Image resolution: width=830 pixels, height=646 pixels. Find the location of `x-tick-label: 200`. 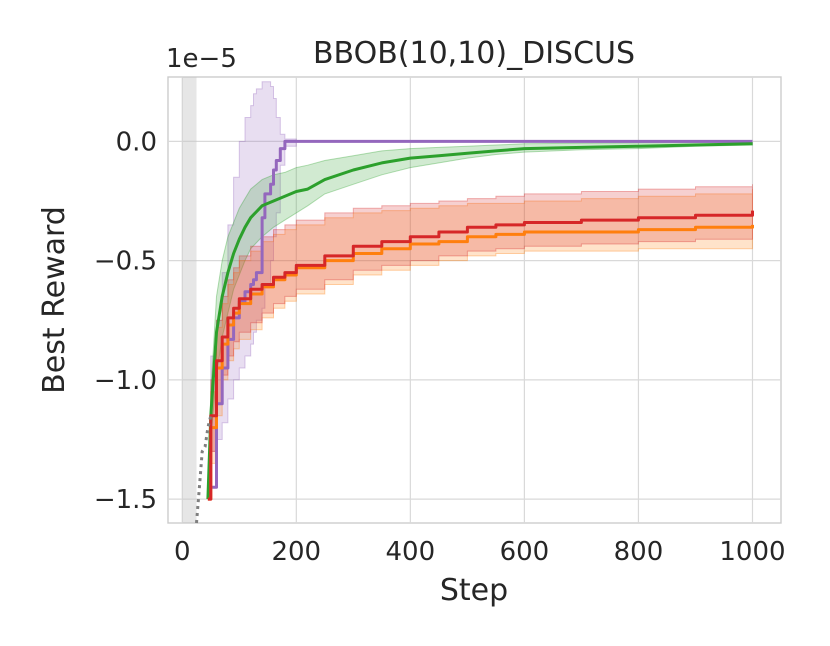

x-tick-label: 200 is located at coordinates (296, 552).